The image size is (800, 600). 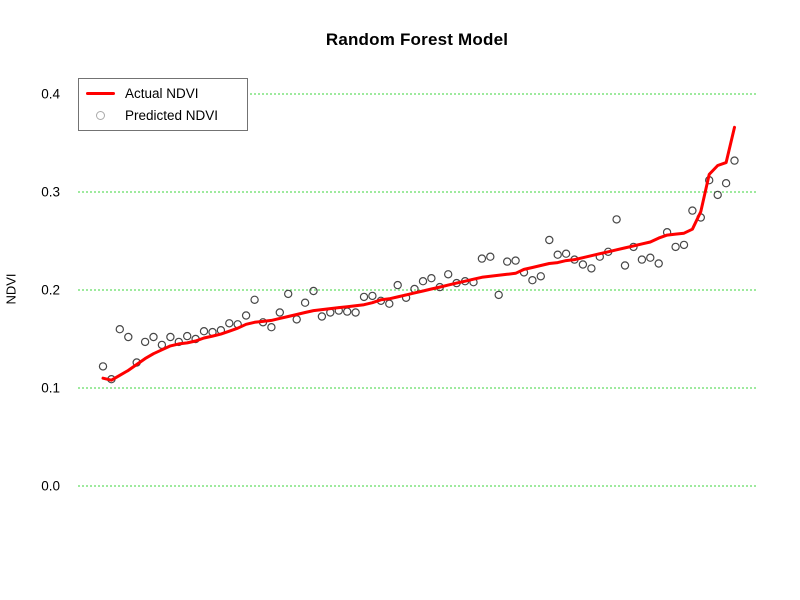 What do you see at coordinates (50, 388) in the screenshot?
I see `y-tick-label: 0.1` at bounding box center [50, 388].